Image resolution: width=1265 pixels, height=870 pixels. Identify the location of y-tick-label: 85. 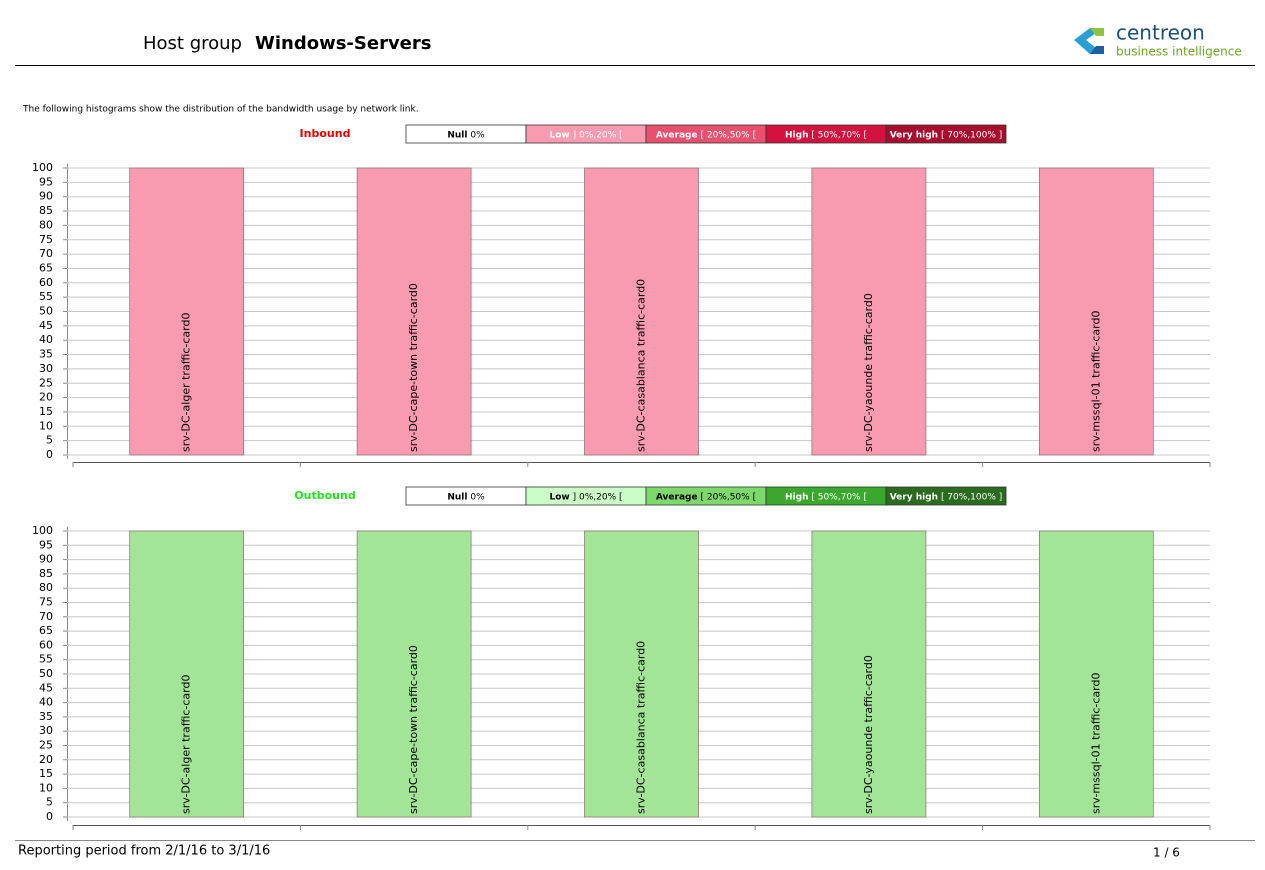
(46, 573).